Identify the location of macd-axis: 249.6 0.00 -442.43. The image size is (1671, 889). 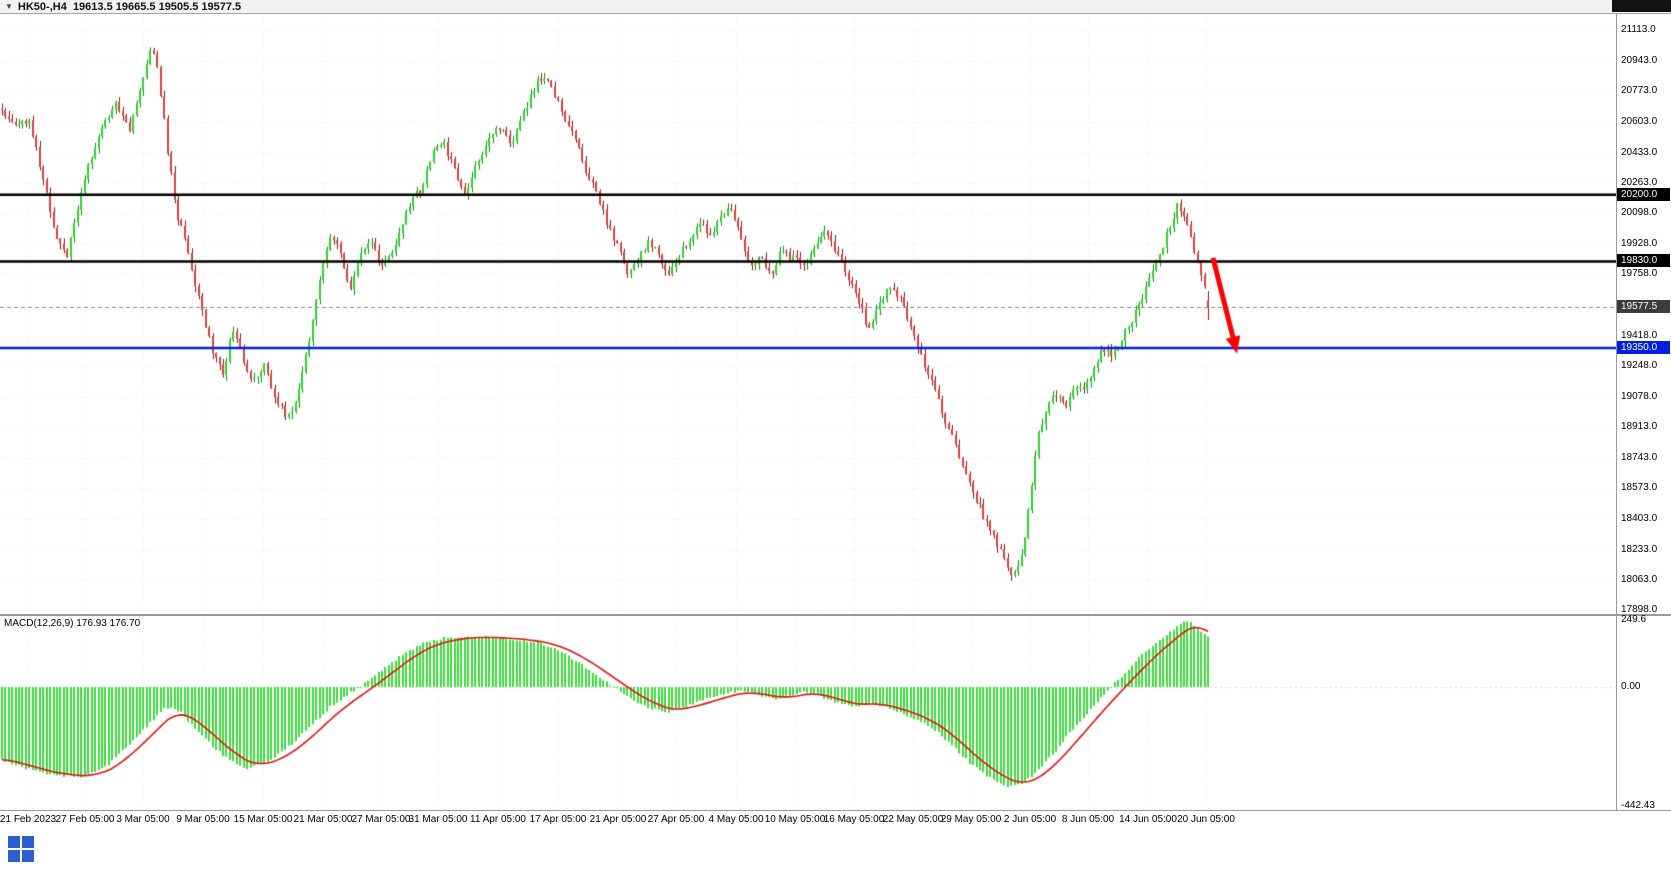
(1644, 713).